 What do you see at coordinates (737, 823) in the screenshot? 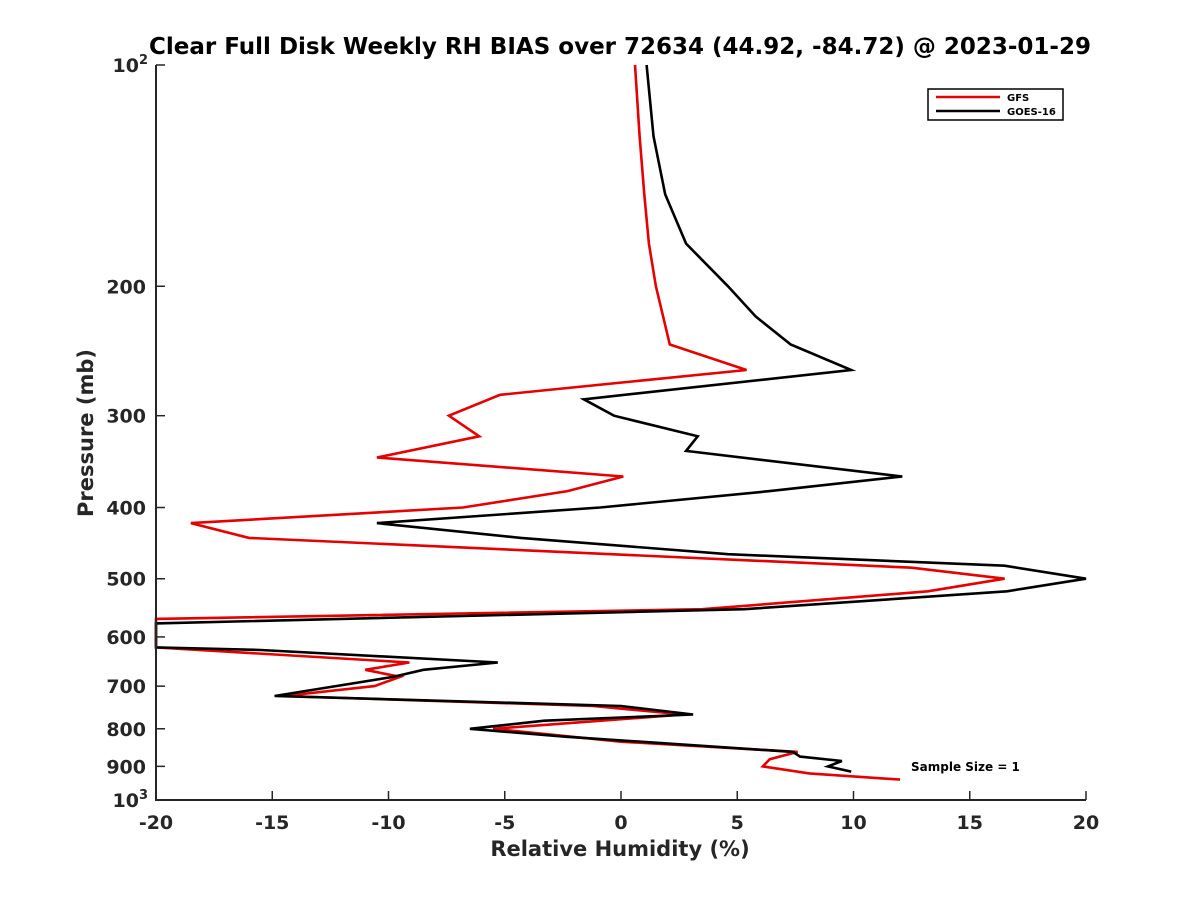
I see `x-tick-label: 5` at bounding box center [737, 823].